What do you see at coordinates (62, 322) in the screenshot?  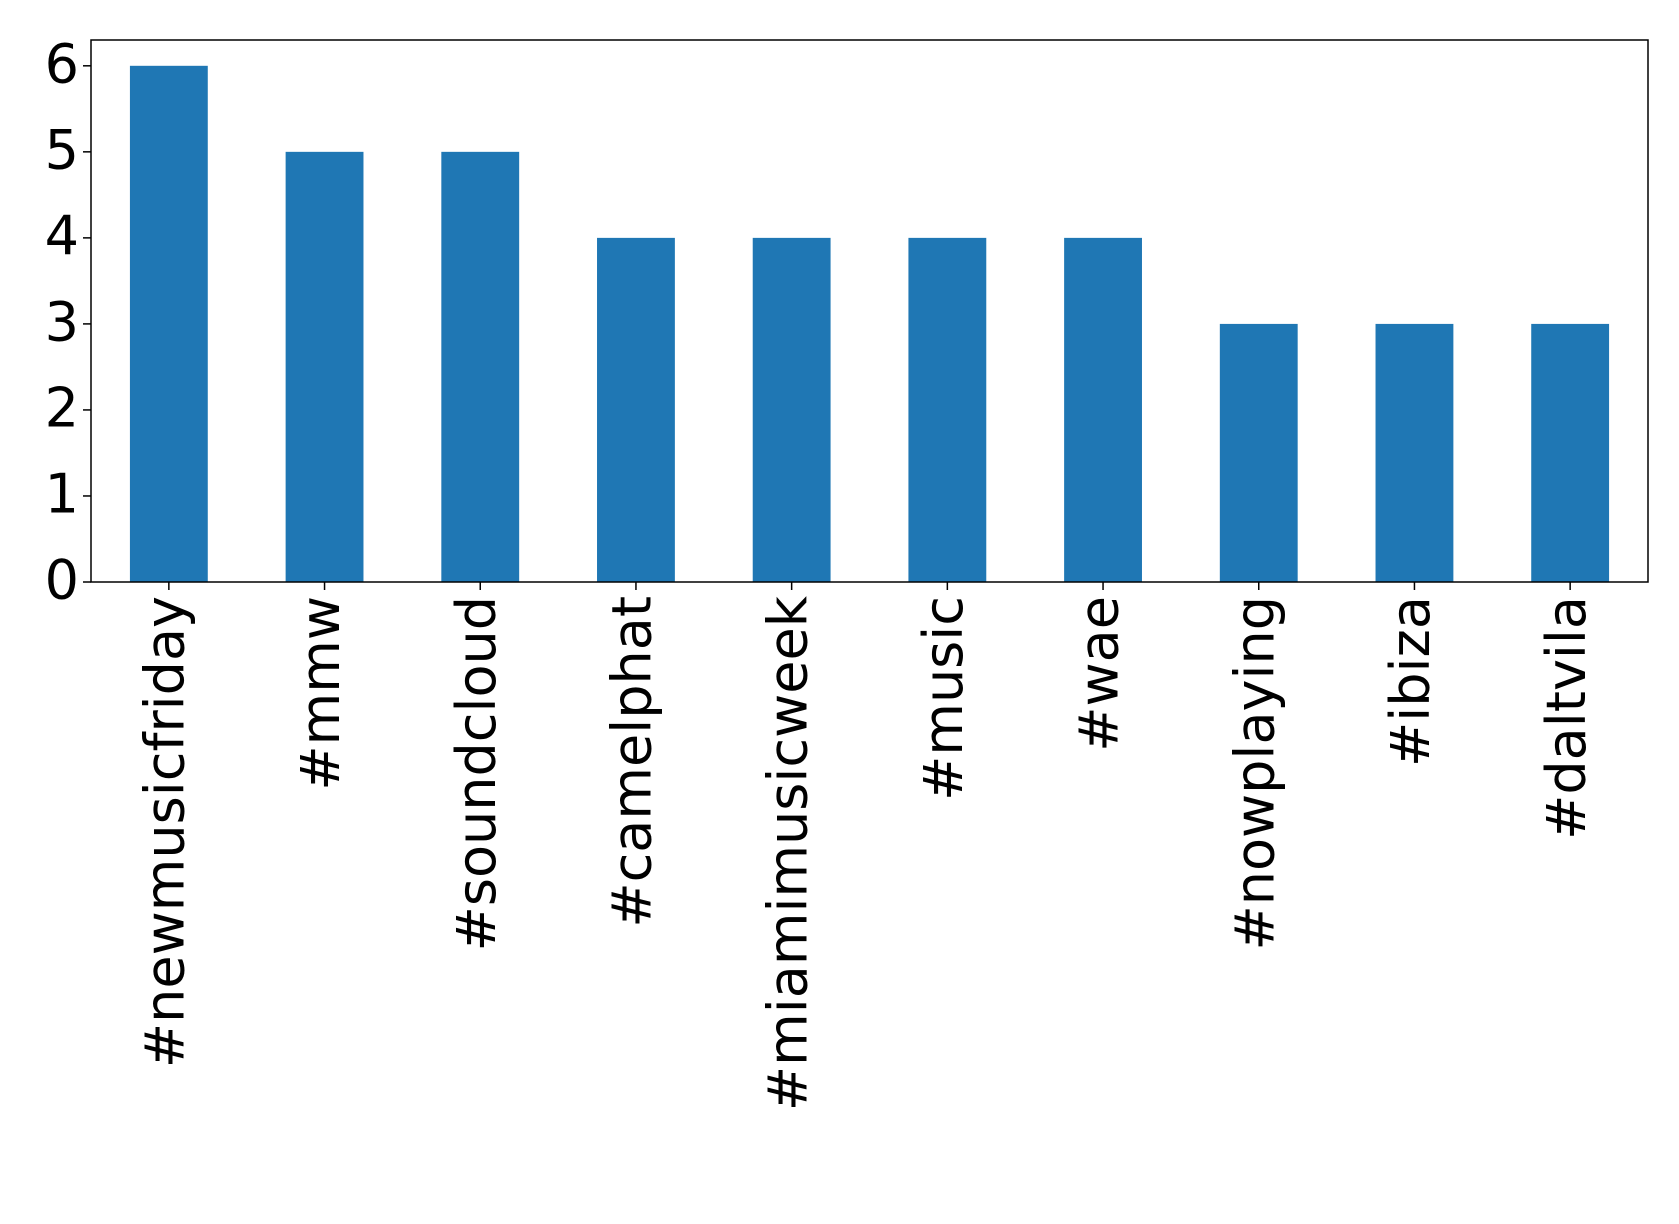 I see `y-tick-label: 3` at bounding box center [62, 322].